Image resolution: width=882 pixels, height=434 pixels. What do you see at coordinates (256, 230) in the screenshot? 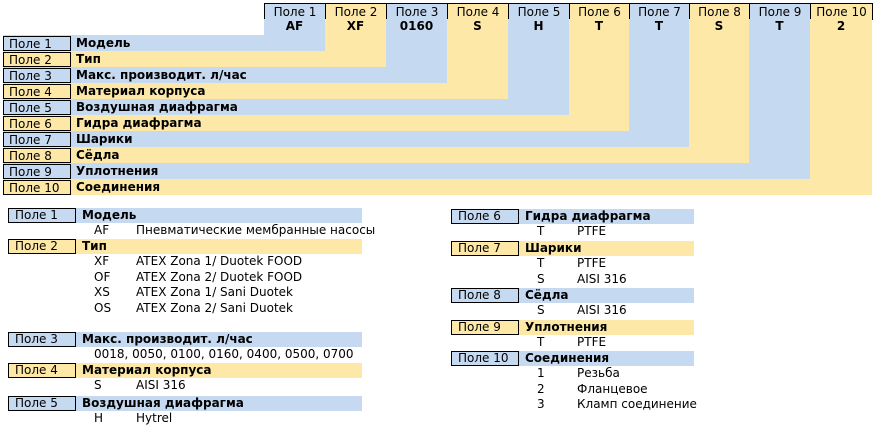
I see `option-text: Пневматические мембранные насосы` at bounding box center [256, 230].